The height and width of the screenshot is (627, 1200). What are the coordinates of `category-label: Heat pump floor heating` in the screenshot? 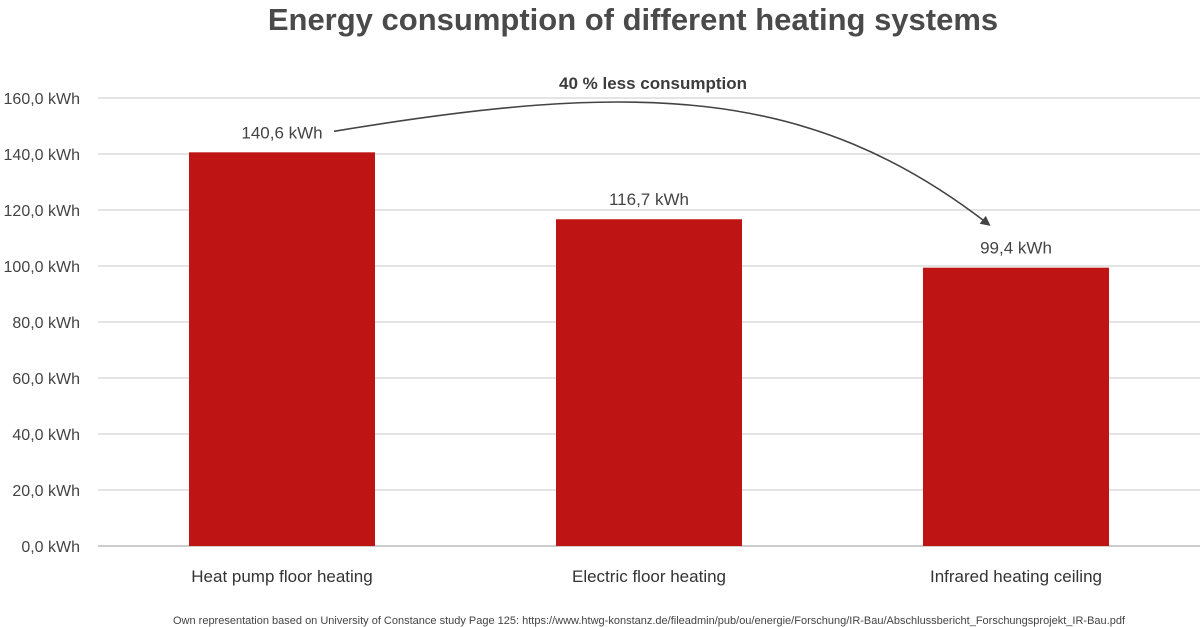 It's located at (281, 576).